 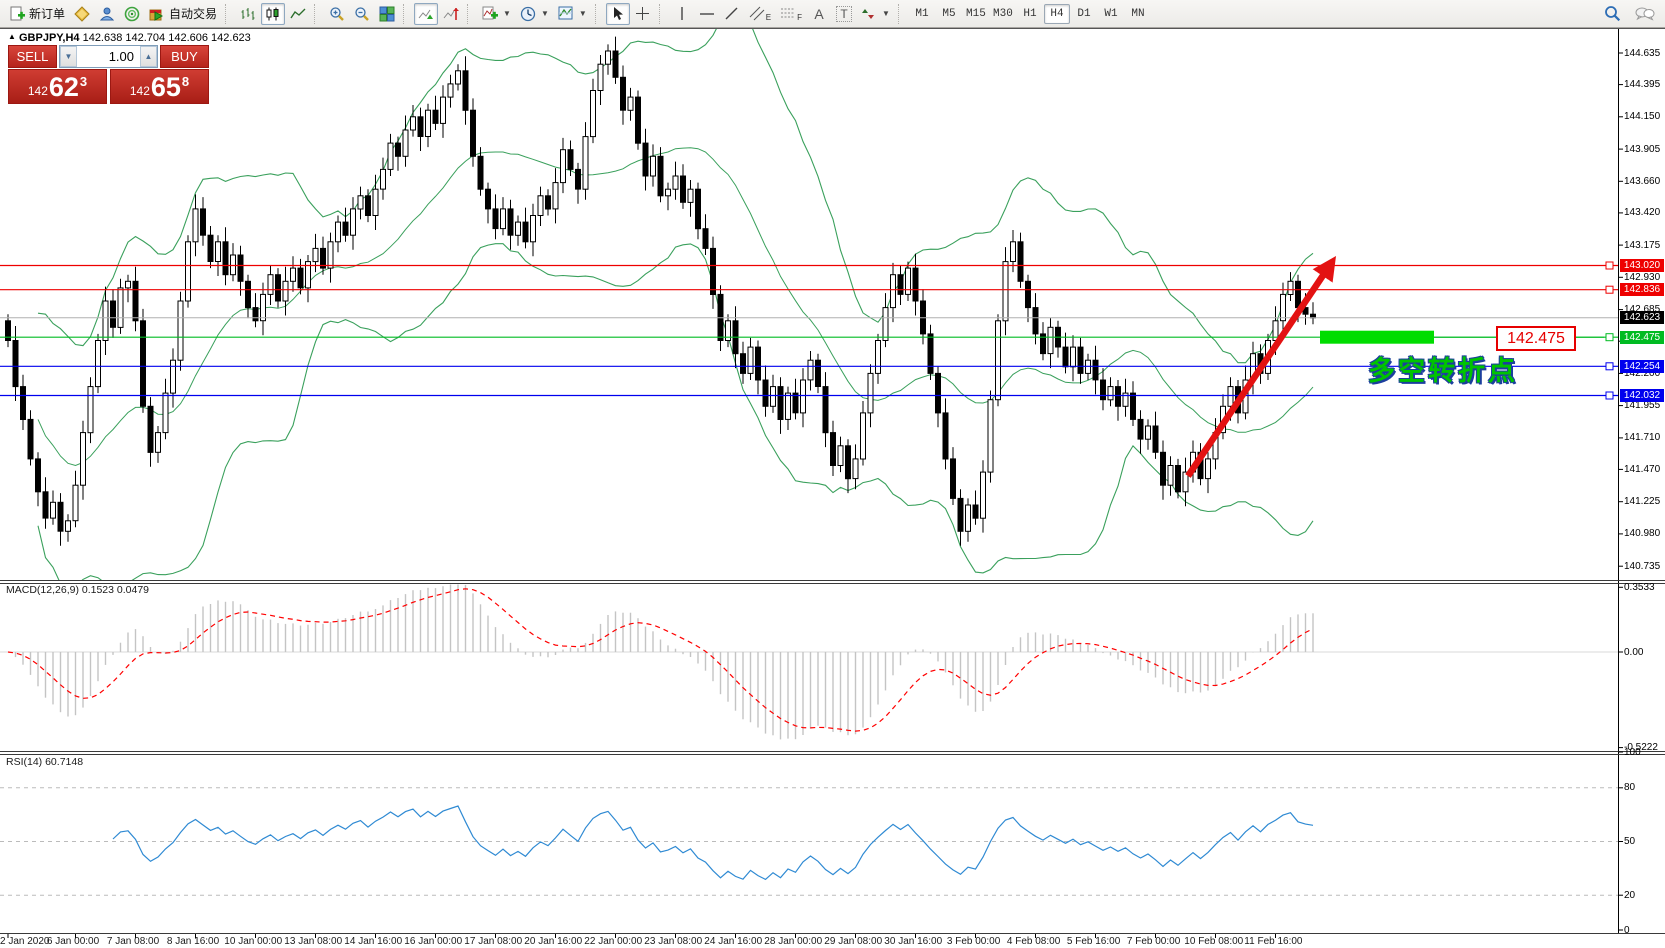 What do you see at coordinates (1642, 406) in the screenshot?
I see `price-axis-tick: 141.955` at bounding box center [1642, 406].